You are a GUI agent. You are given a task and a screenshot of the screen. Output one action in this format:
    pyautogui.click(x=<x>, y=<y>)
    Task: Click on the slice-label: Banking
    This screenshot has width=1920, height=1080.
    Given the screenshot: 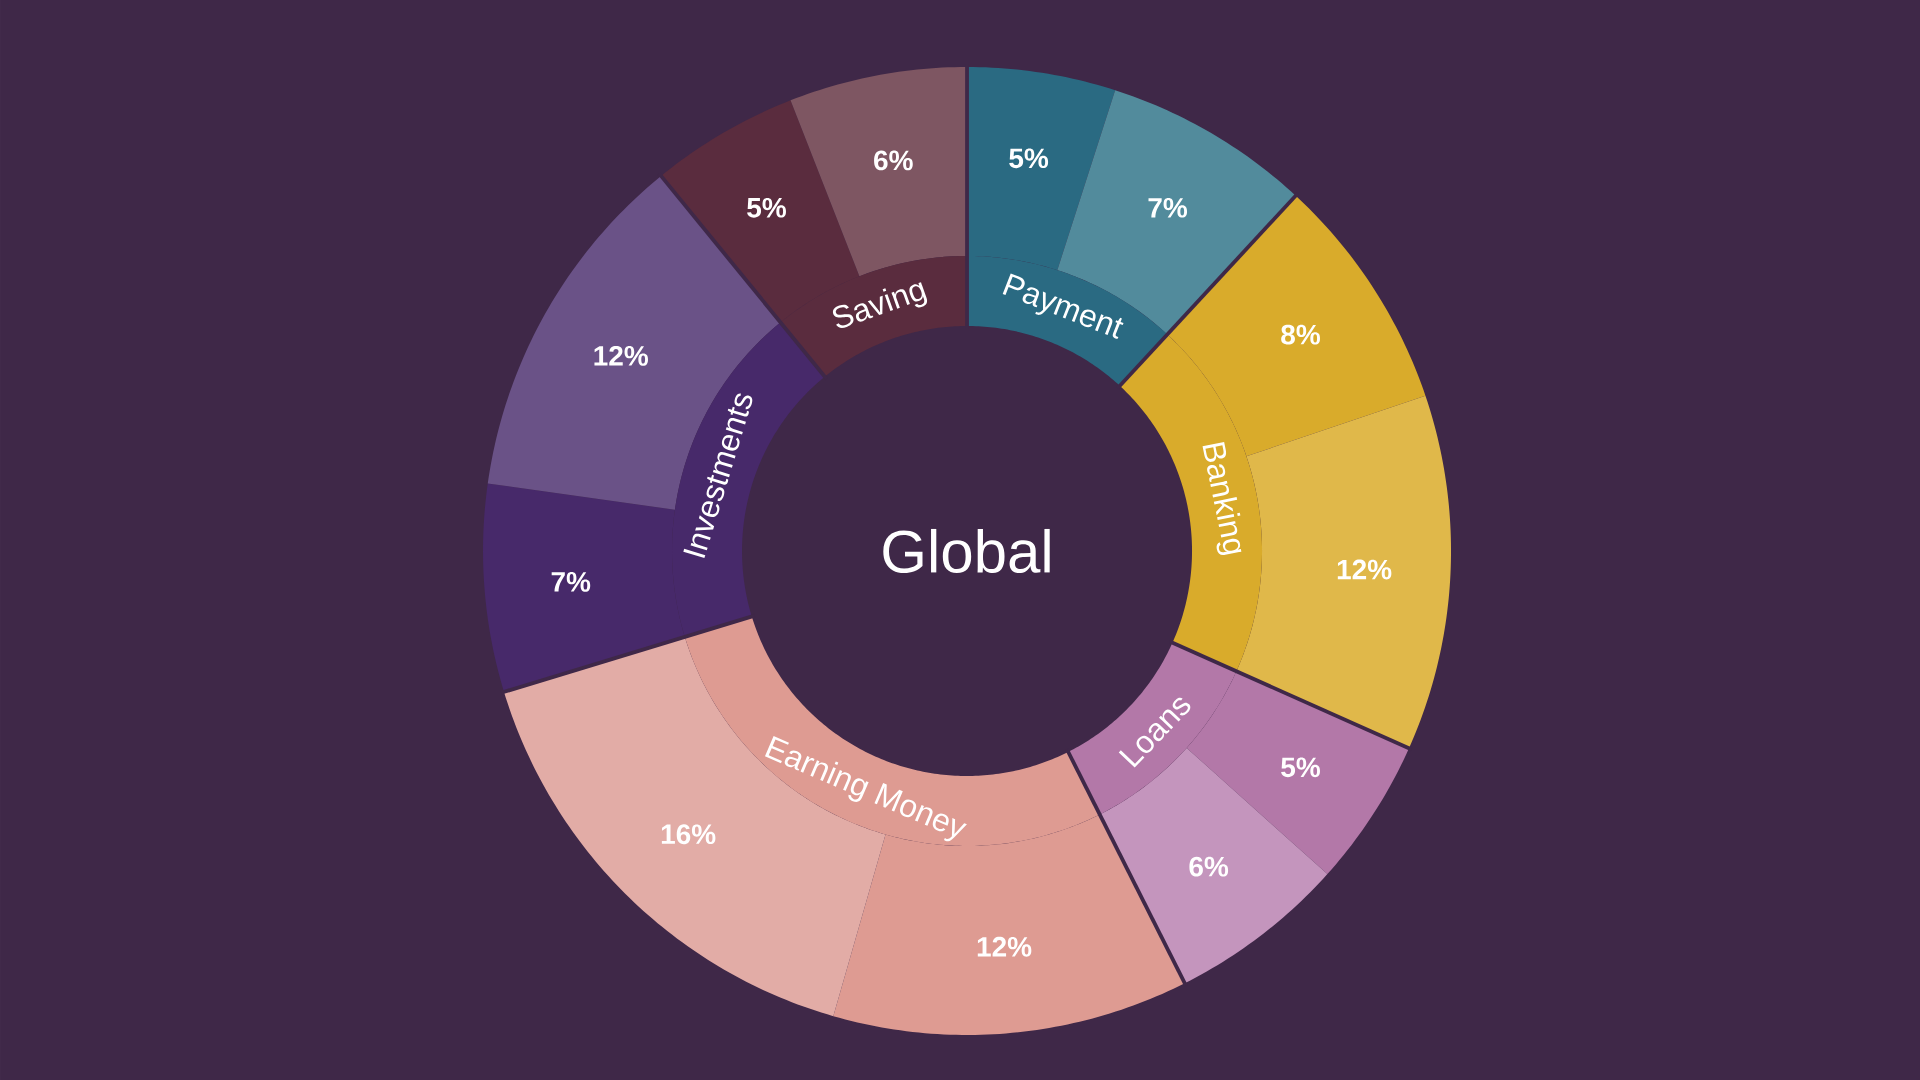 What is the action you would take?
    pyautogui.click(x=1222, y=498)
    